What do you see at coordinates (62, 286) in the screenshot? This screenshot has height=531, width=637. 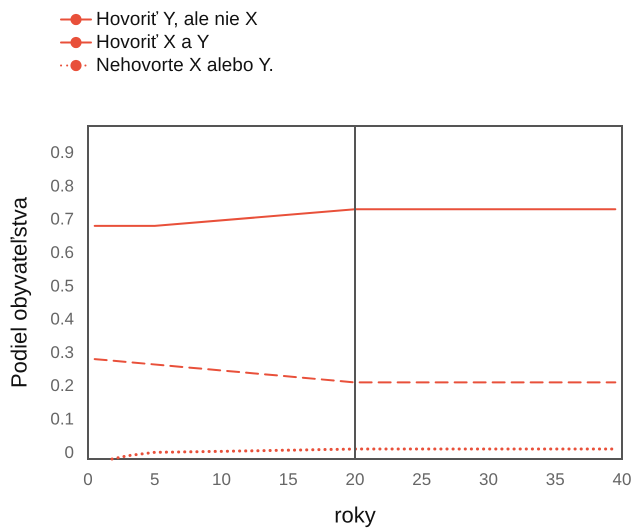 I see `y-tick-label: 0.5` at bounding box center [62, 286].